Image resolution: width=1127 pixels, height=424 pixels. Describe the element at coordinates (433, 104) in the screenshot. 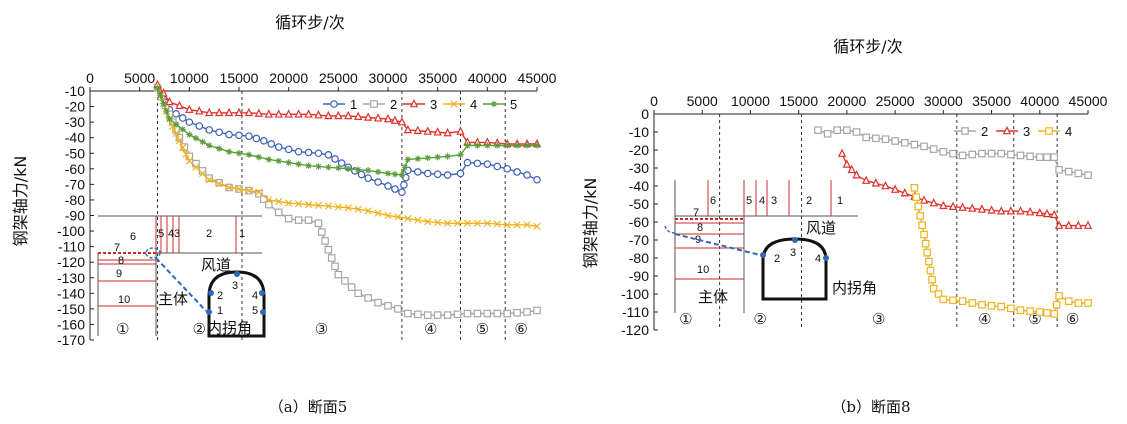

I see `legend-label: 3` at that location.